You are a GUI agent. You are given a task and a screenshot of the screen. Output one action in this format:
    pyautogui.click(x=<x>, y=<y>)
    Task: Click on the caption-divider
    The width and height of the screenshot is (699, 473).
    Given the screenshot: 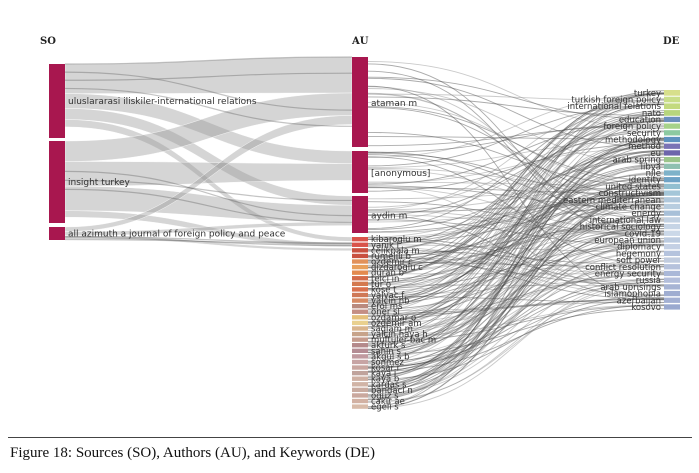 What is the action you would take?
    pyautogui.click(x=350, y=437)
    